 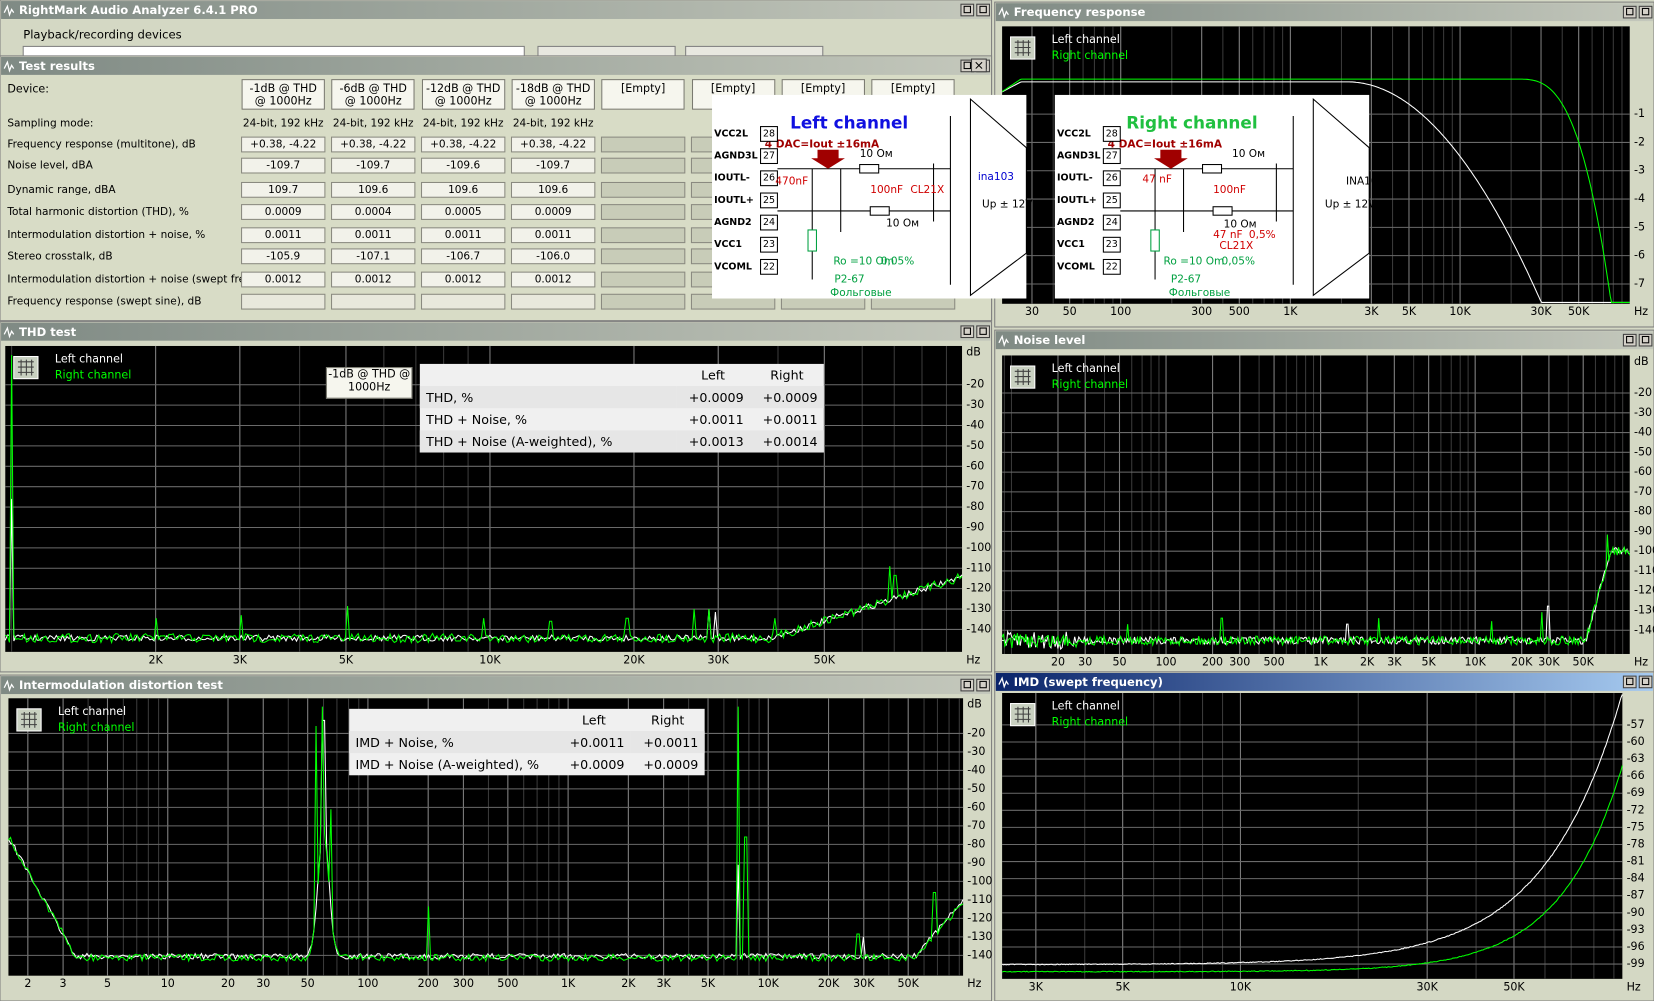 I want to click on y-tick-label: -100, so click(x=979, y=880).